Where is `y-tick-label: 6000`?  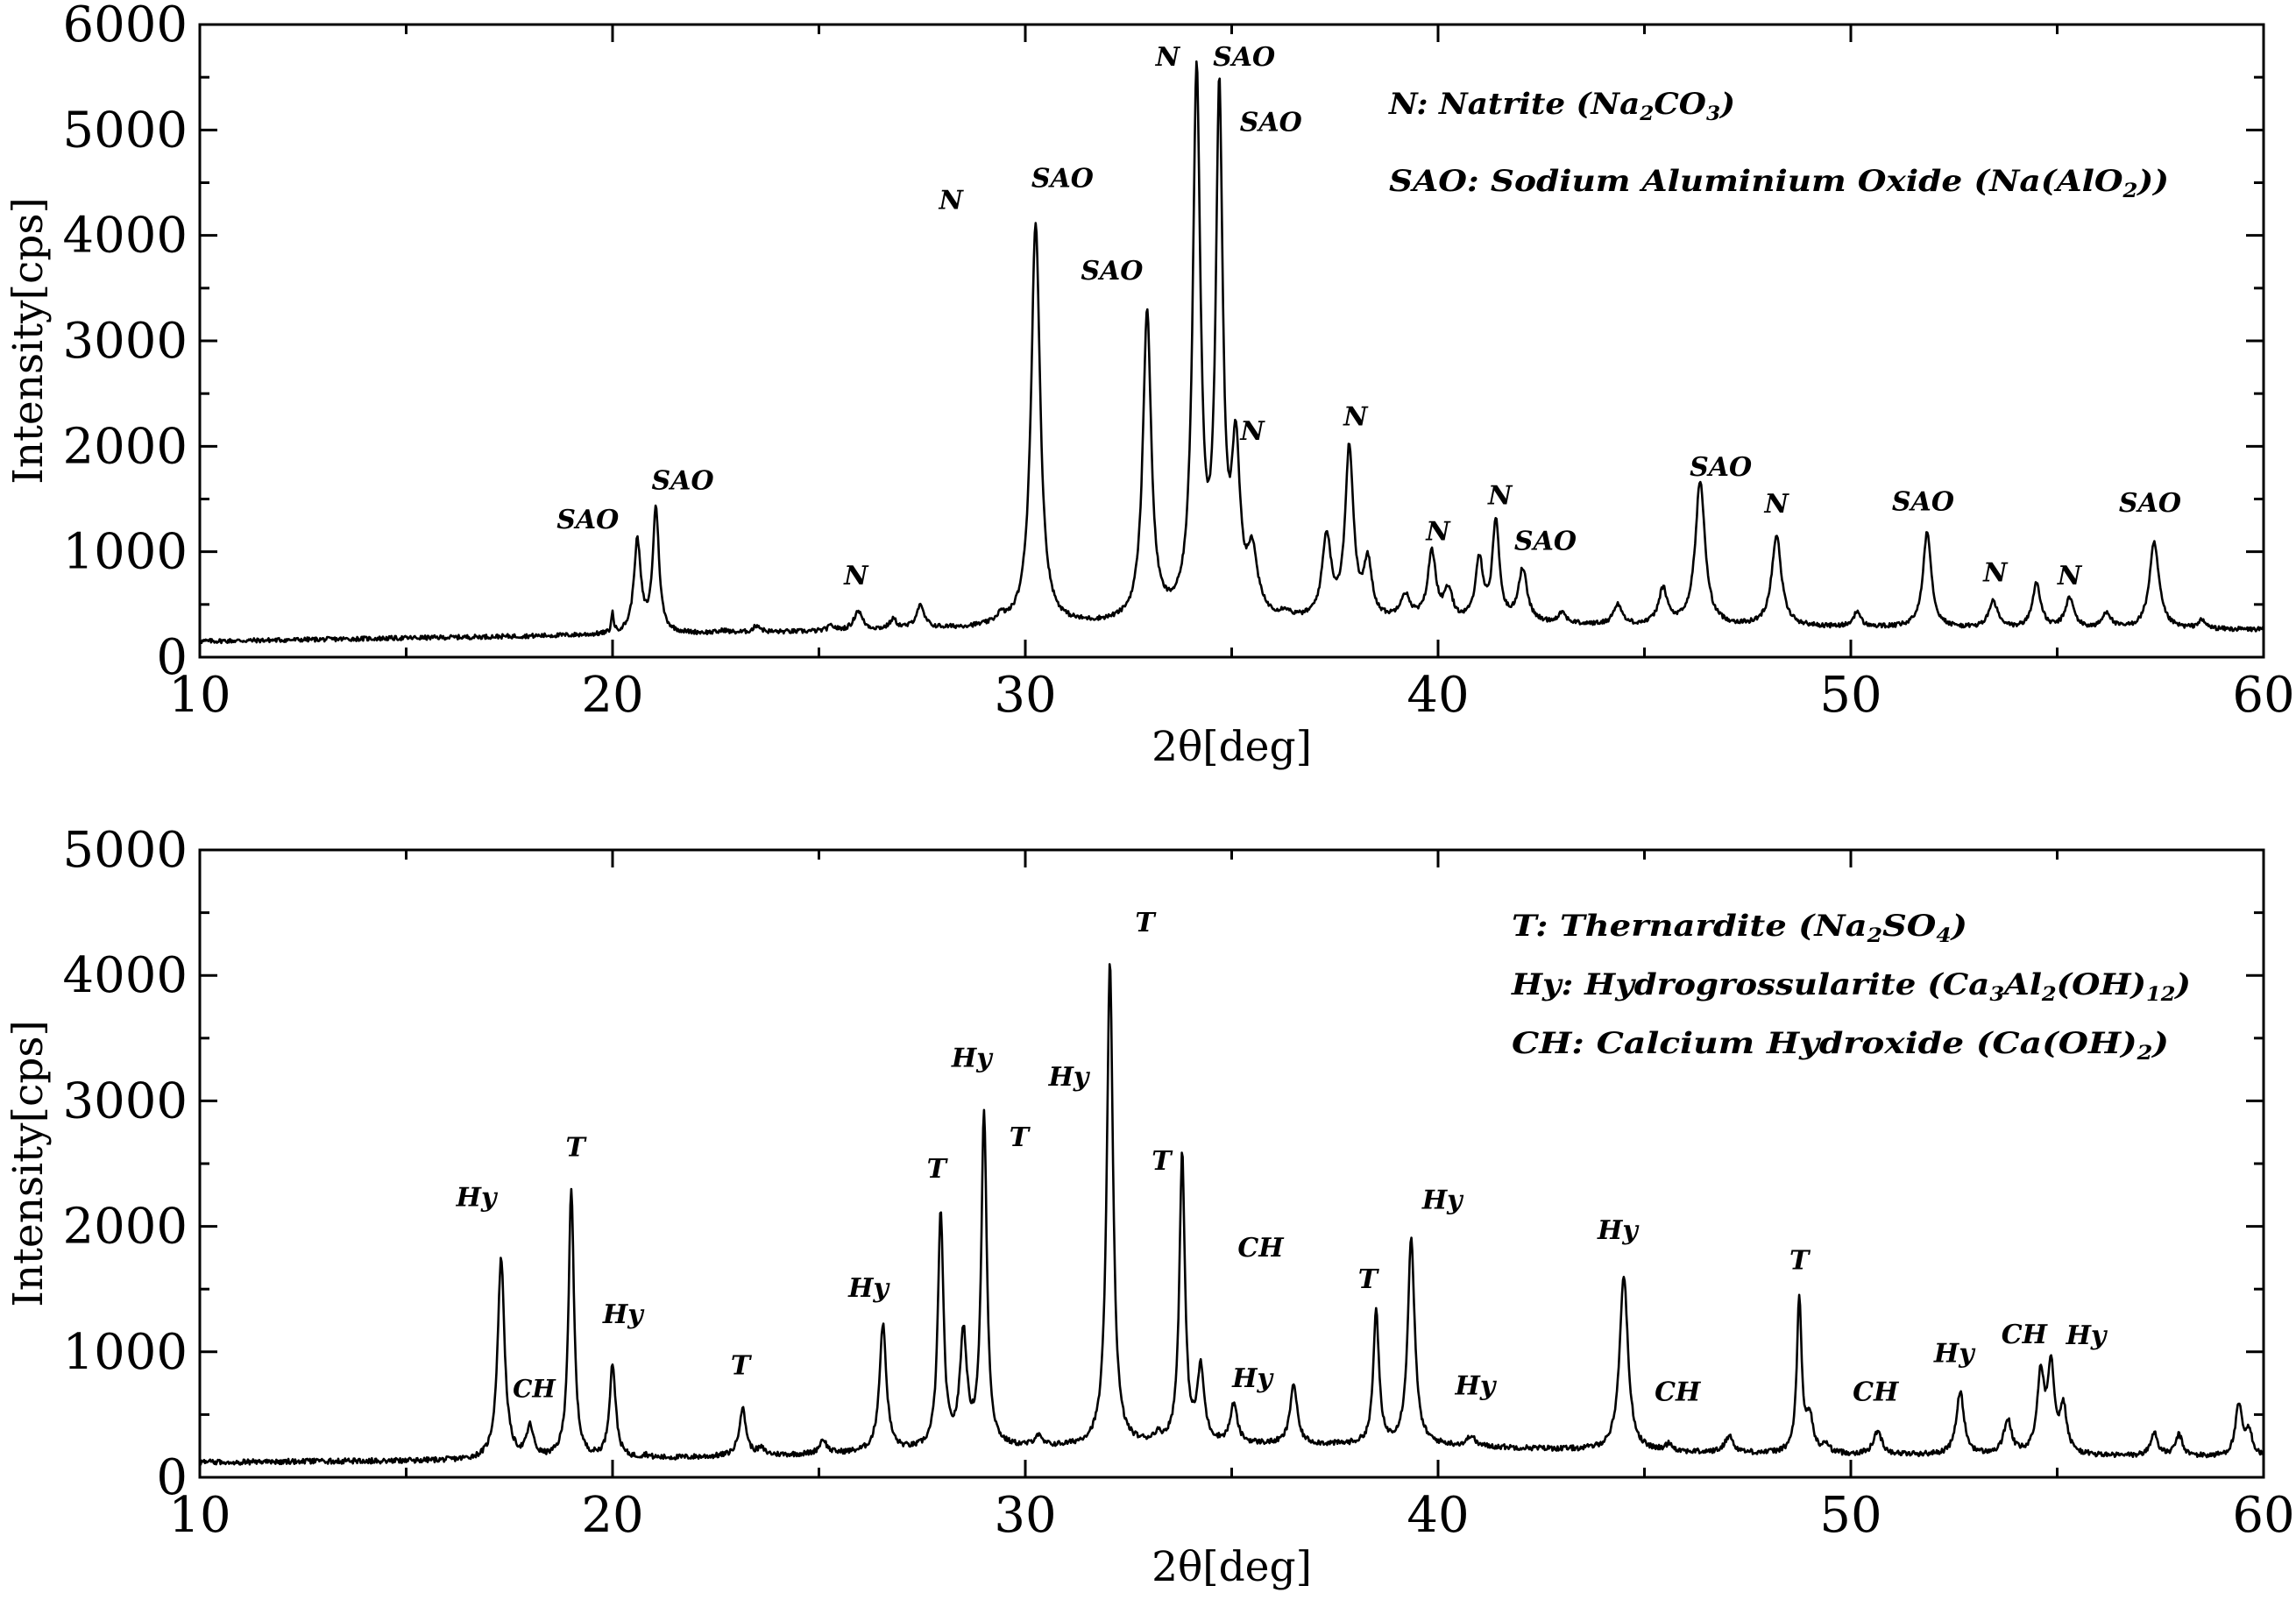 y-tick-label: 6000 is located at coordinates (125, 26).